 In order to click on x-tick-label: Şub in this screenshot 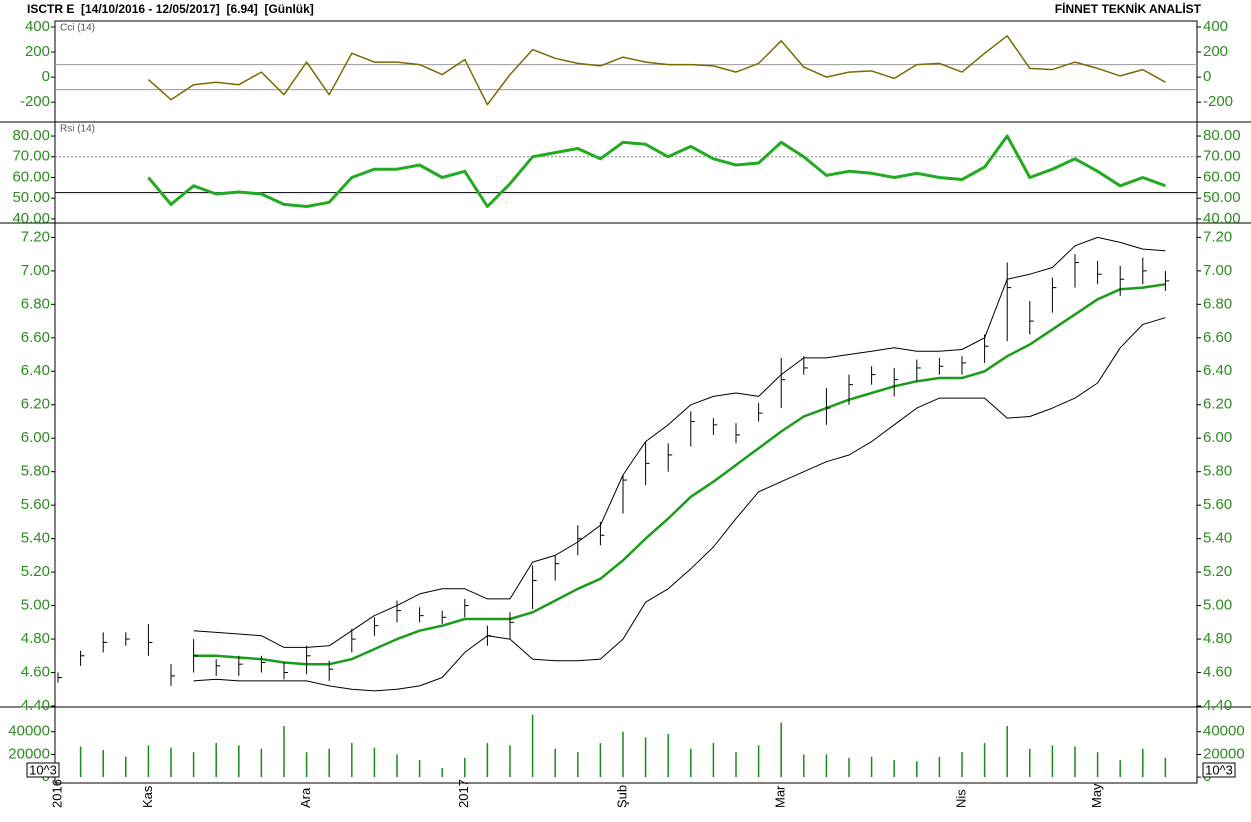, I will do `click(621, 796)`.